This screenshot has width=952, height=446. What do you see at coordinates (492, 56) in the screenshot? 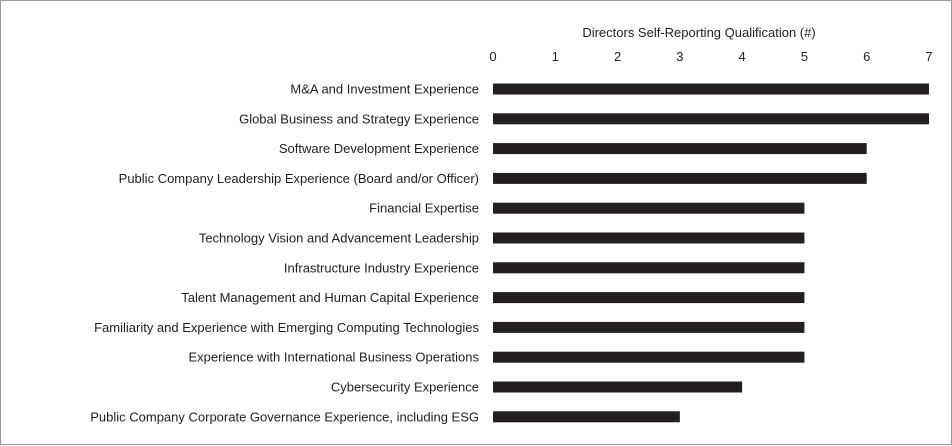
I see `x-tick-label: 0` at bounding box center [492, 56].